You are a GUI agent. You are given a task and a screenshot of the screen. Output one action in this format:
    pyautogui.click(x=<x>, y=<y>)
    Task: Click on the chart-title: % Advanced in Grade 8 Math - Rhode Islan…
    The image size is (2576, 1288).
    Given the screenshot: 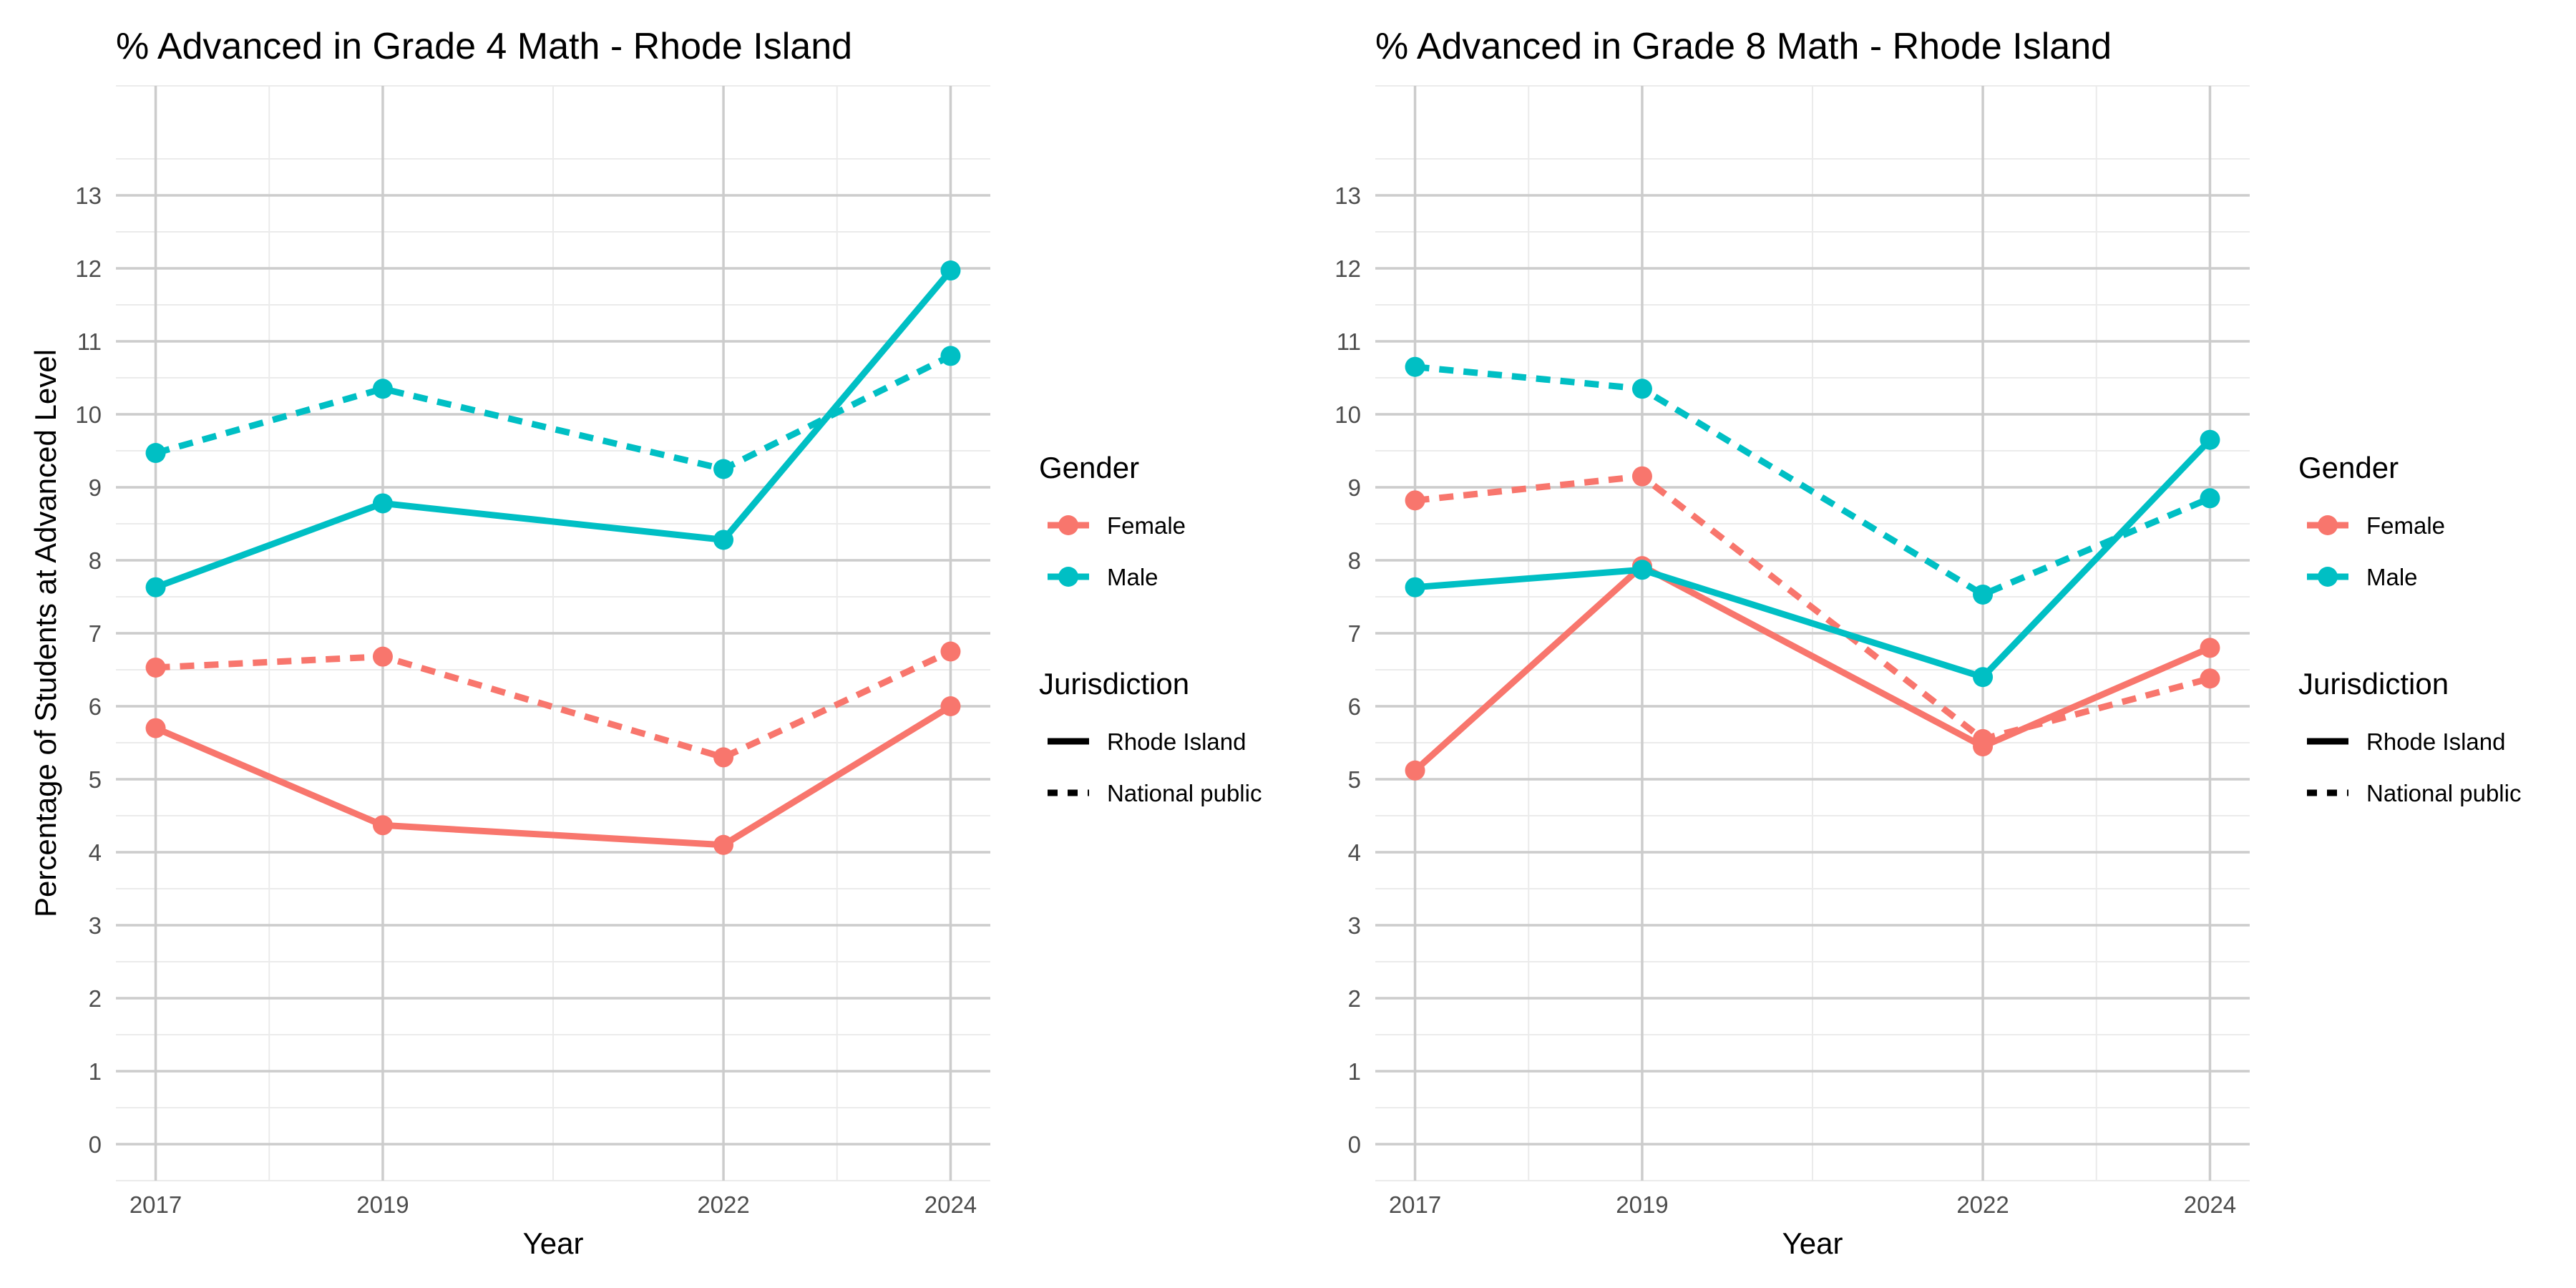 What is the action you would take?
    pyautogui.click(x=1743, y=46)
    